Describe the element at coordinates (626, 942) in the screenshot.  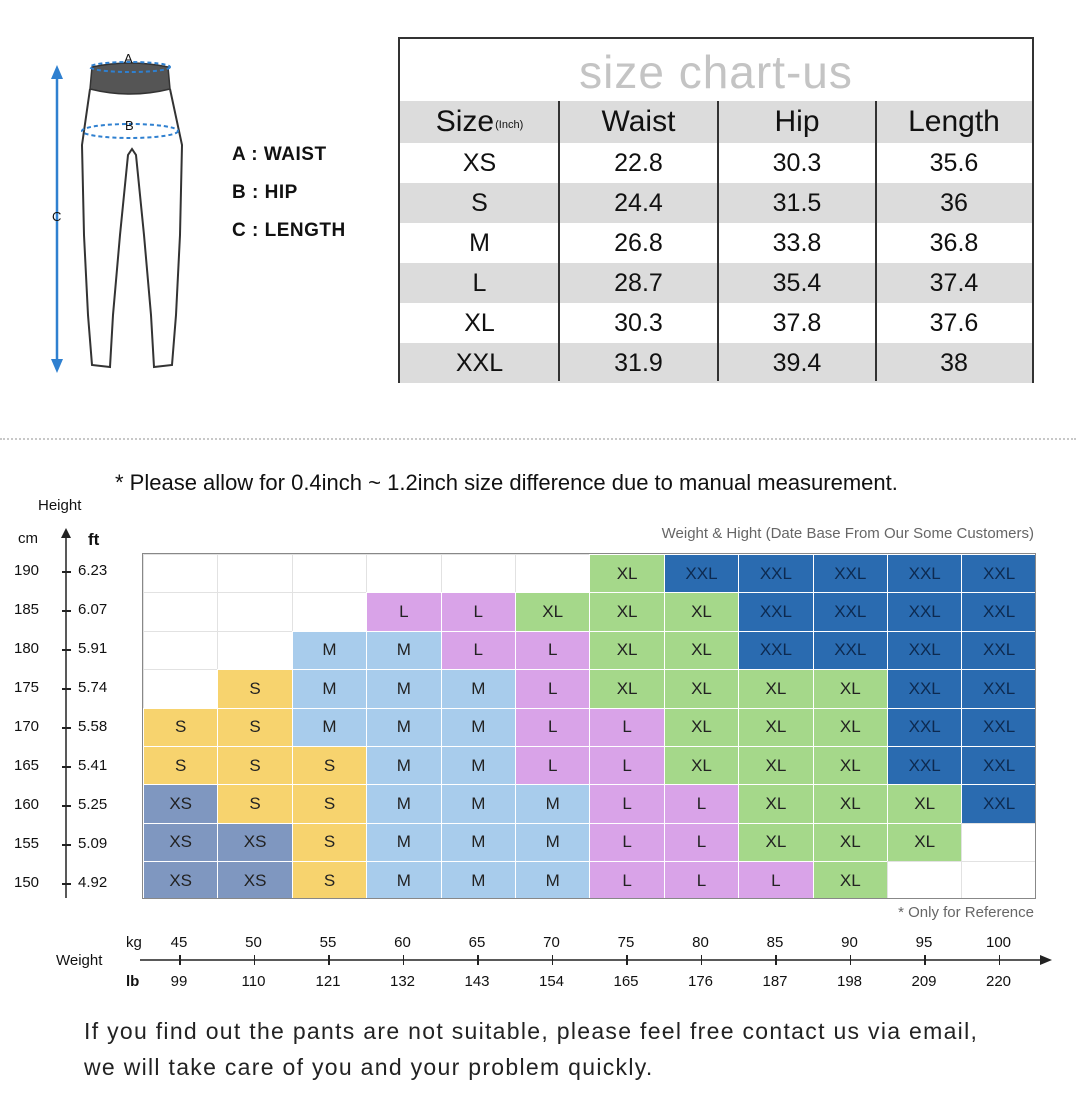
I see `weight-kg-tick: 75` at that location.